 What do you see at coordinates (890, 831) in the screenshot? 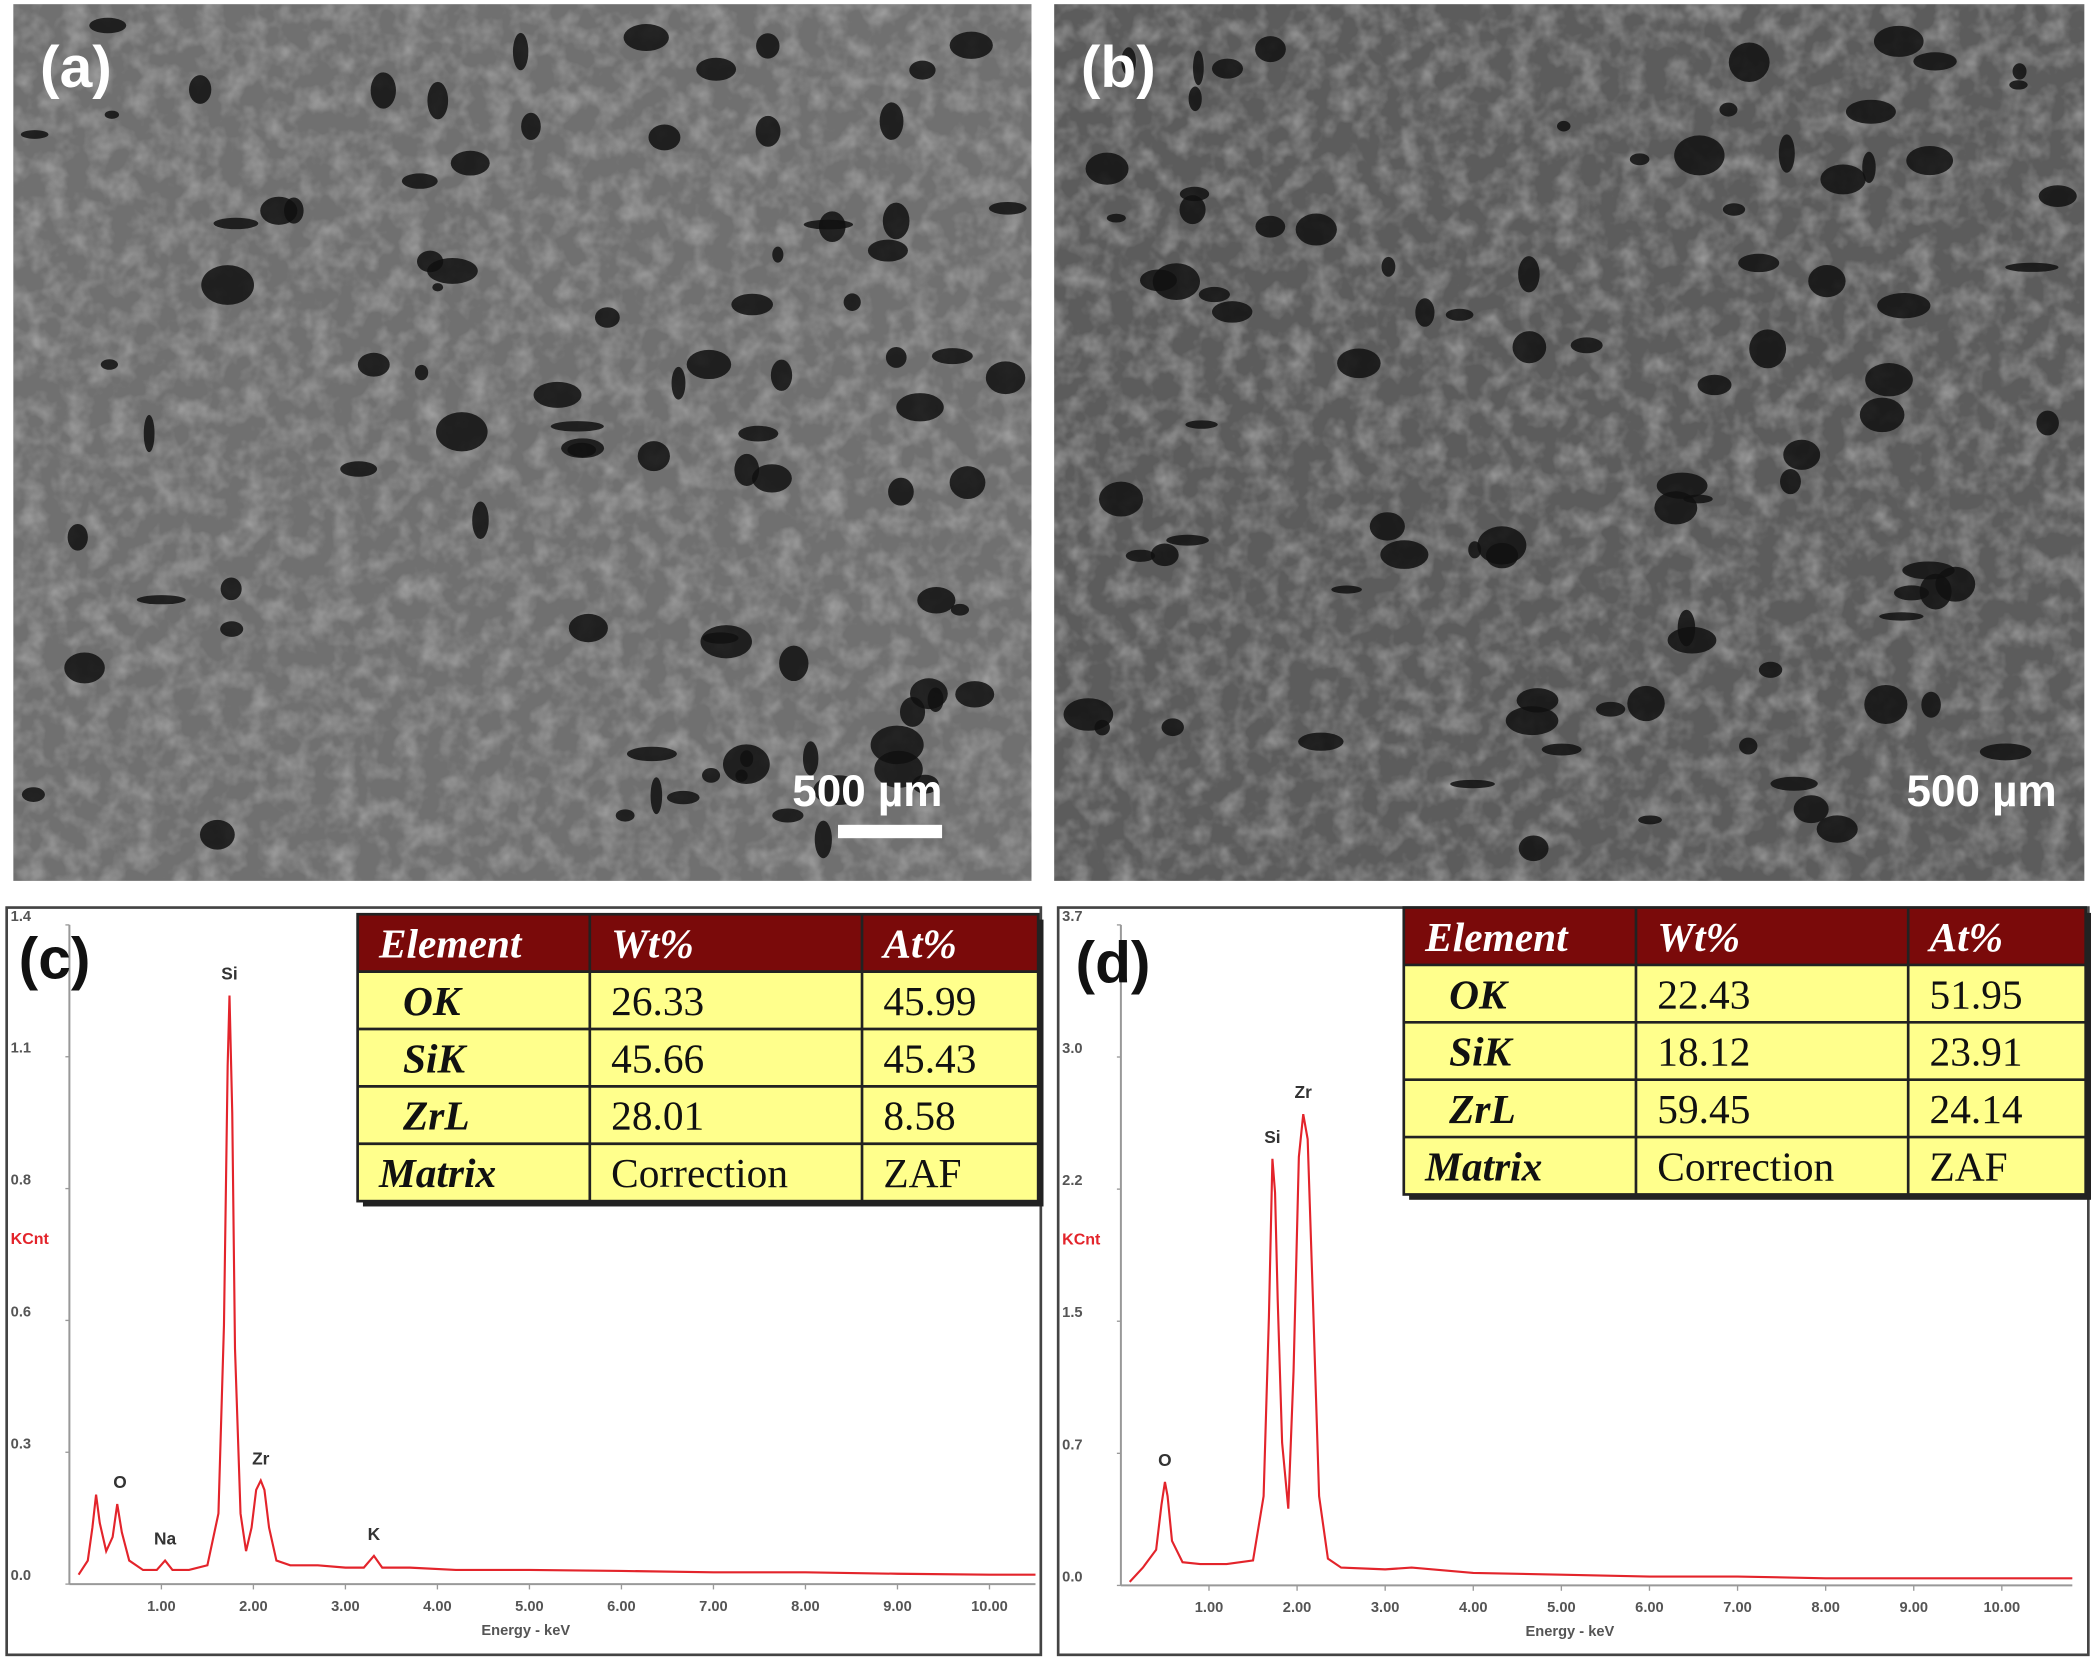
I see `scale-bar` at bounding box center [890, 831].